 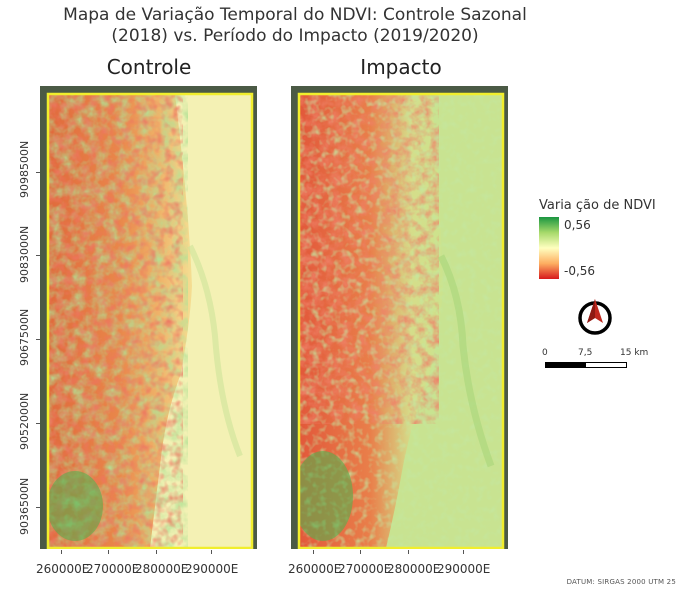 What do you see at coordinates (24, 254) in the screenshot?
I see `y-tick-label: 9083000N` at bounding box center [24, 254].